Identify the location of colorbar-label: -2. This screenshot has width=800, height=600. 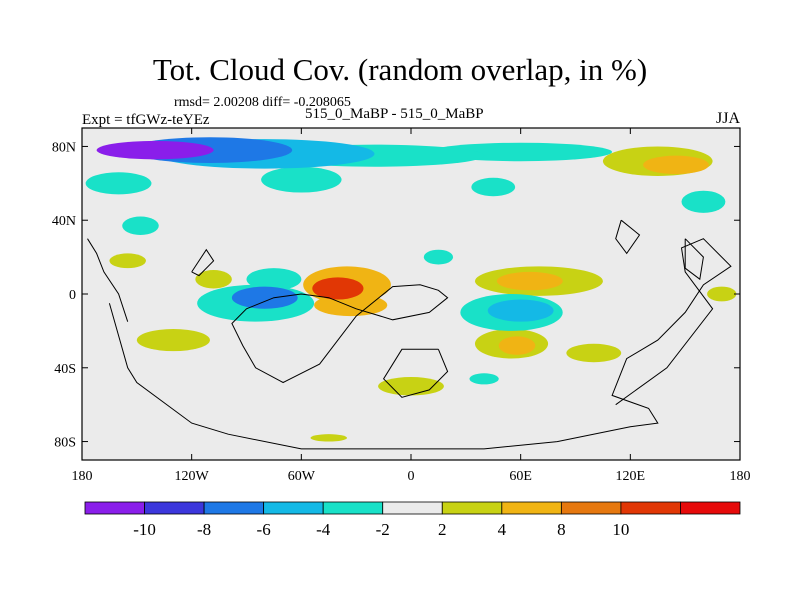
(383, 529).